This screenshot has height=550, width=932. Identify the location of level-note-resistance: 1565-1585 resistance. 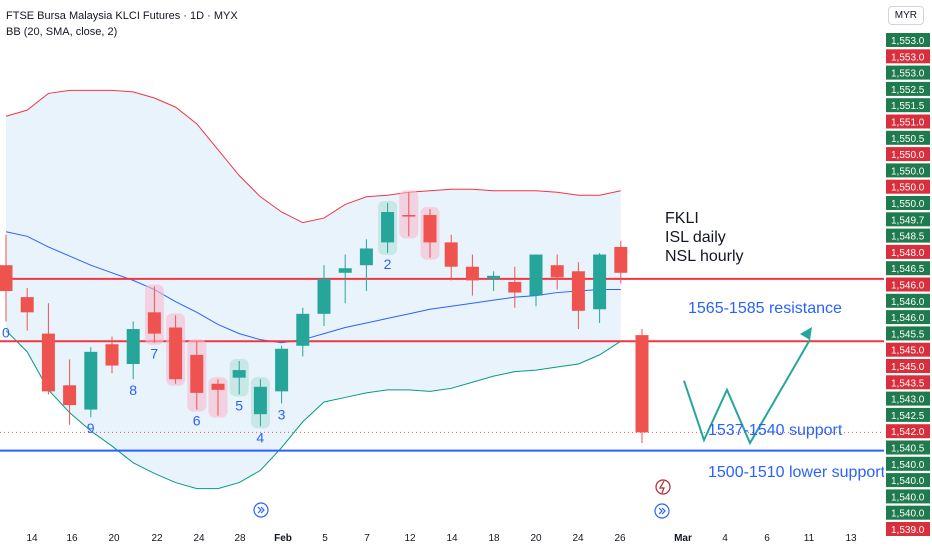
(765, 308).